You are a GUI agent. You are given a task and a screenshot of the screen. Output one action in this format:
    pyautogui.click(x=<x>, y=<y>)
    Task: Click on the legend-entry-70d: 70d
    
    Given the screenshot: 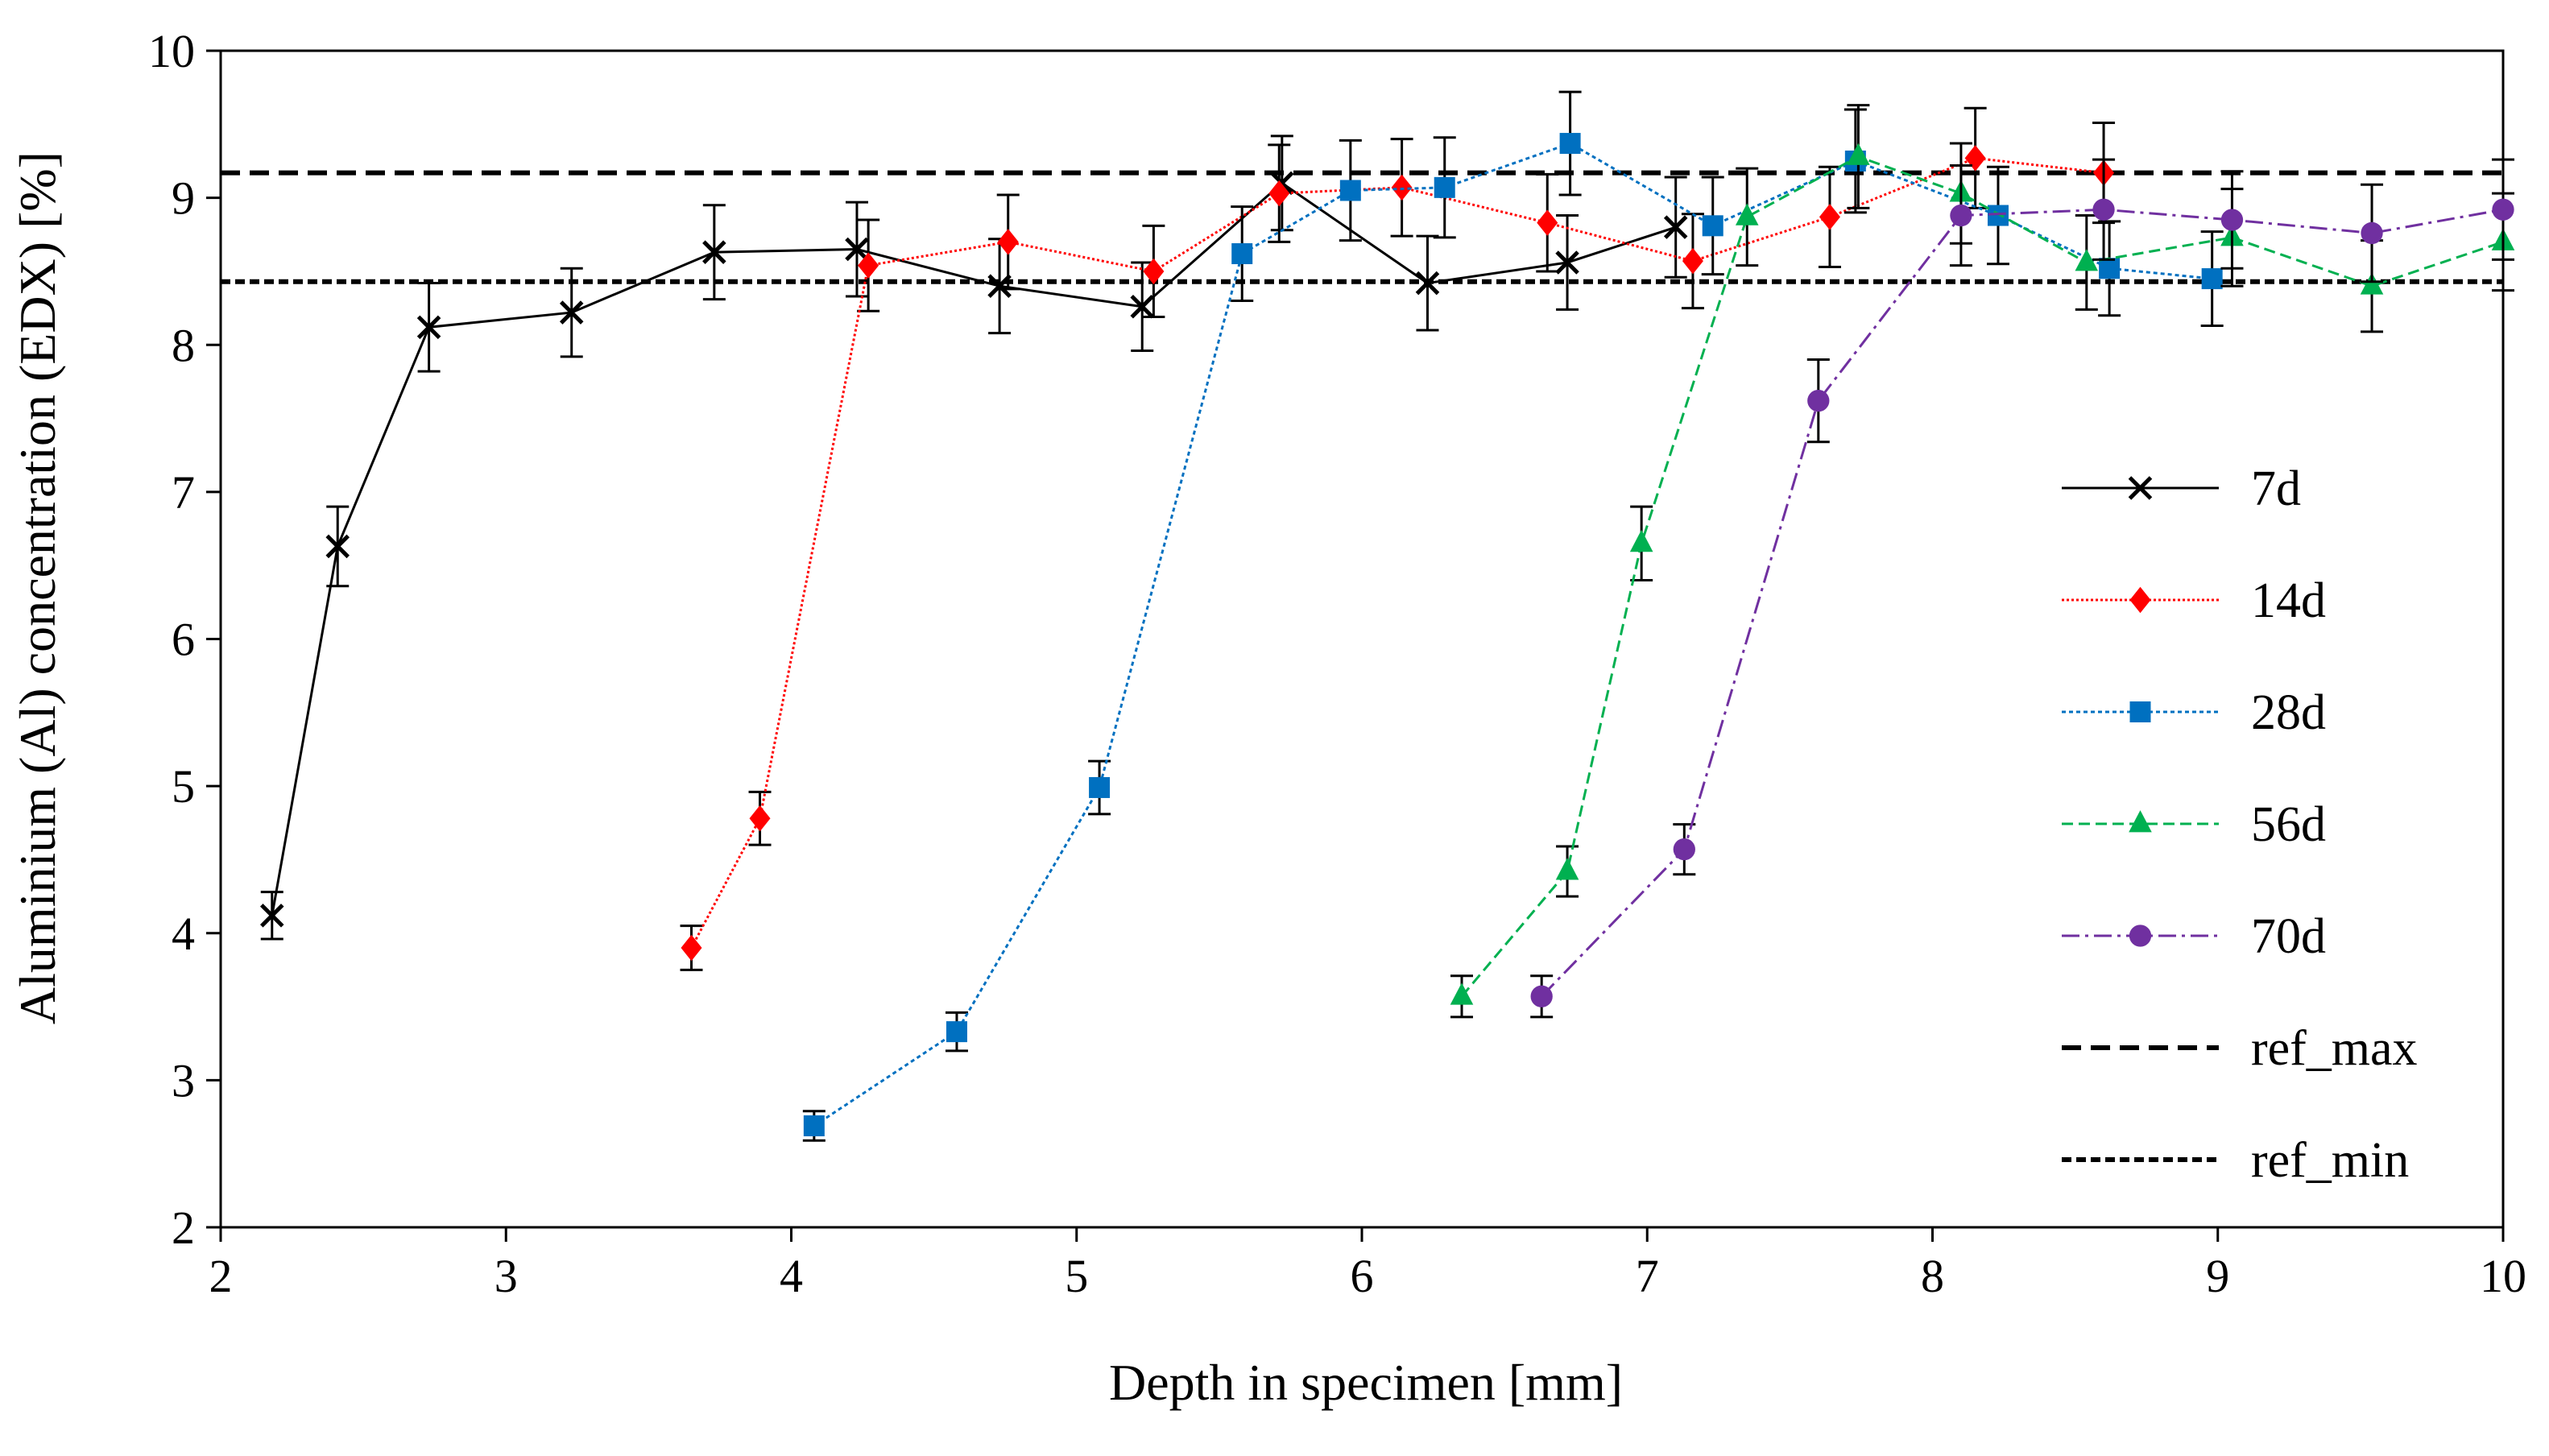 What is the action you would take?
    pyautogui.click(x=2194, y=936)
    